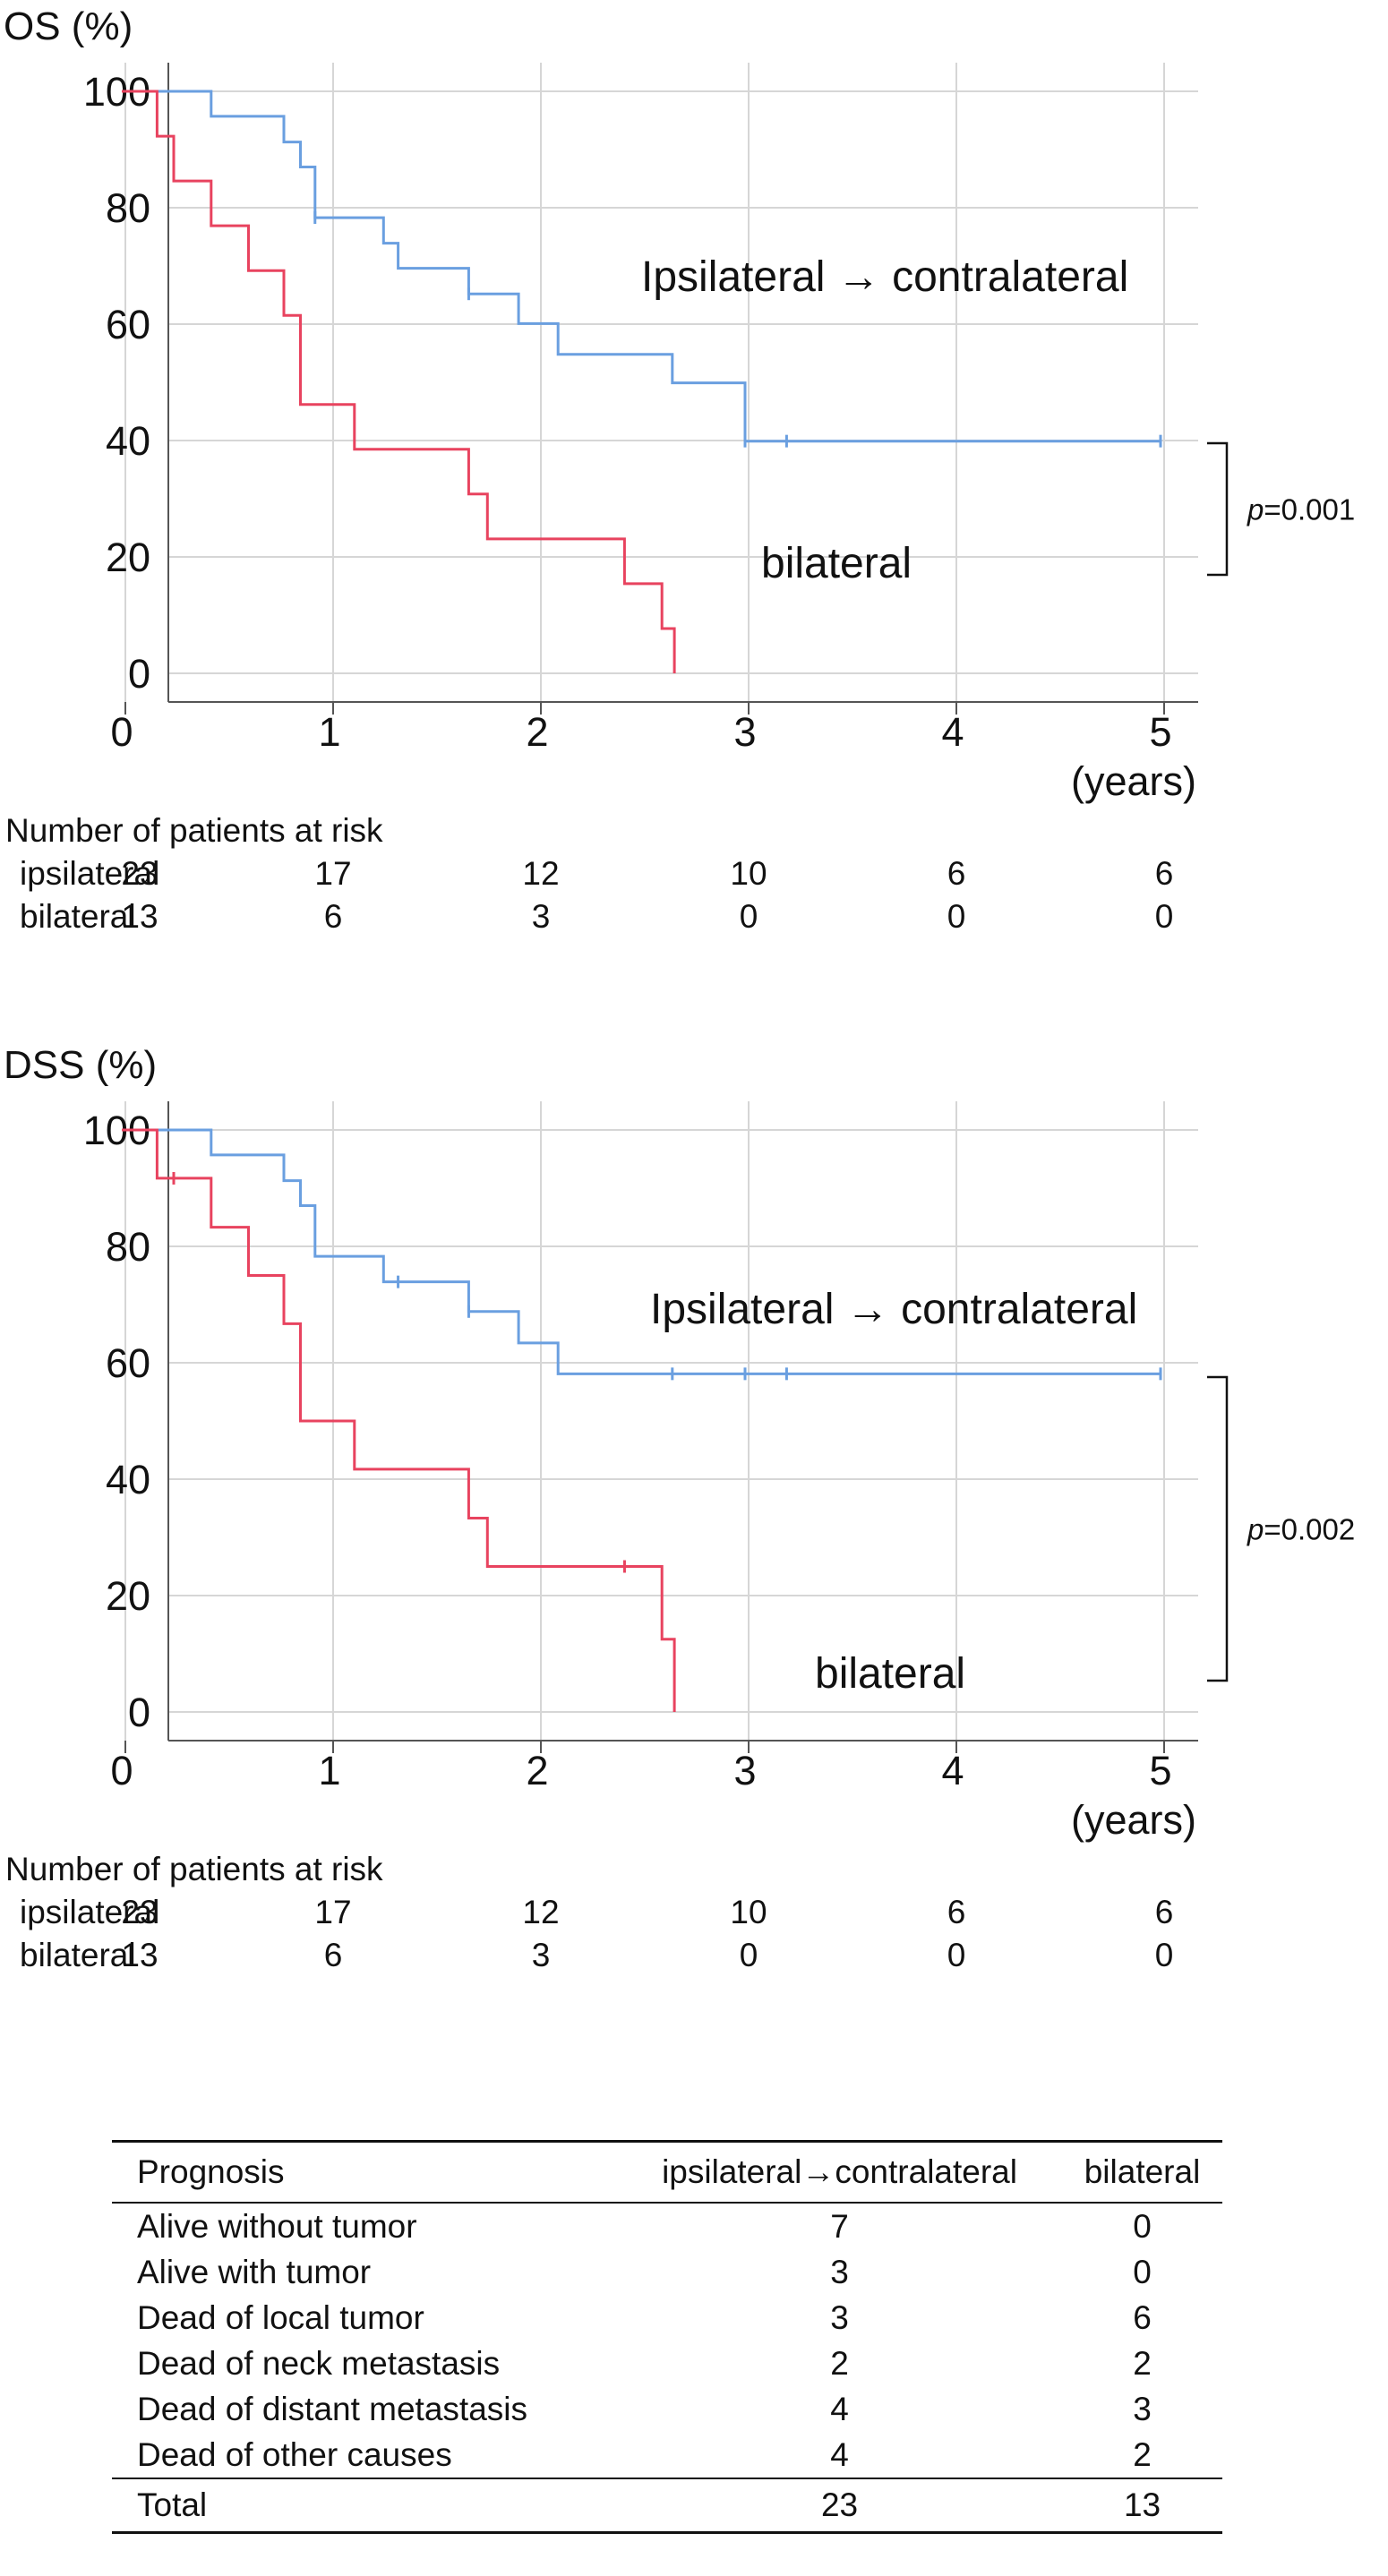  I want to click on ipsilateral-cell: 7, so click(839, 2226).